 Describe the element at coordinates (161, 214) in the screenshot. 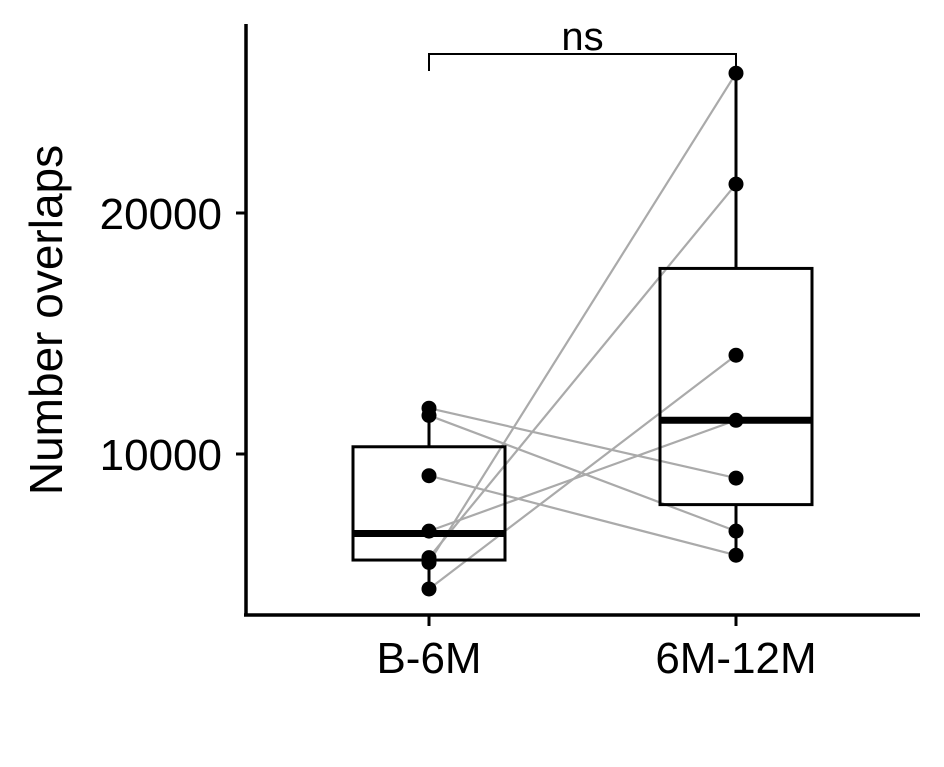

I see `y-tick-label: 20000` at that location.